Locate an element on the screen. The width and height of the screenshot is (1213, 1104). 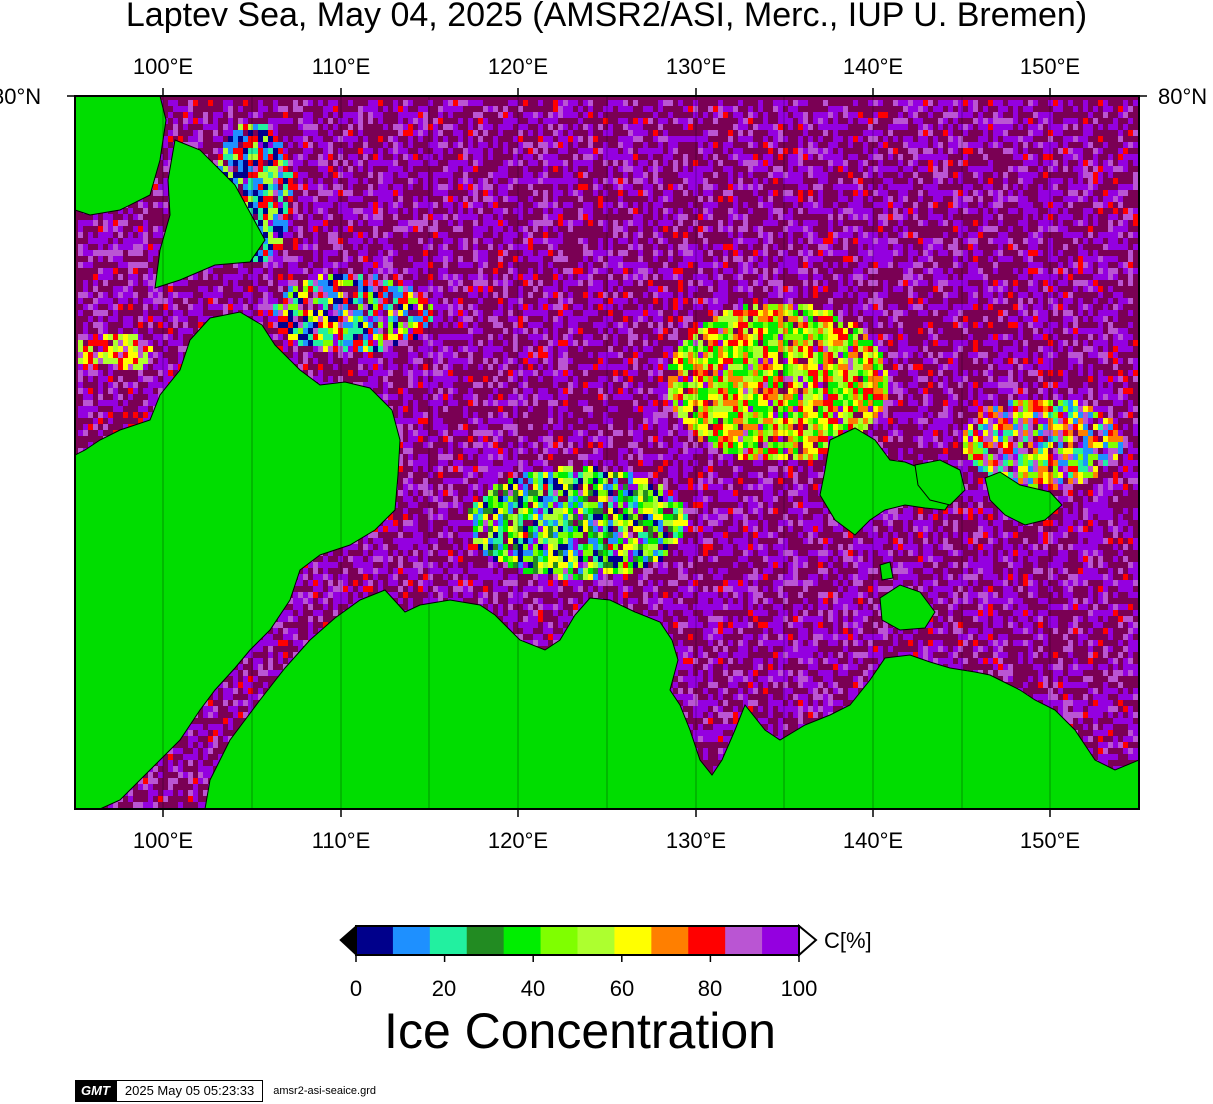
severnaya-zemlya-landmass is located at coordinates (121, 156).